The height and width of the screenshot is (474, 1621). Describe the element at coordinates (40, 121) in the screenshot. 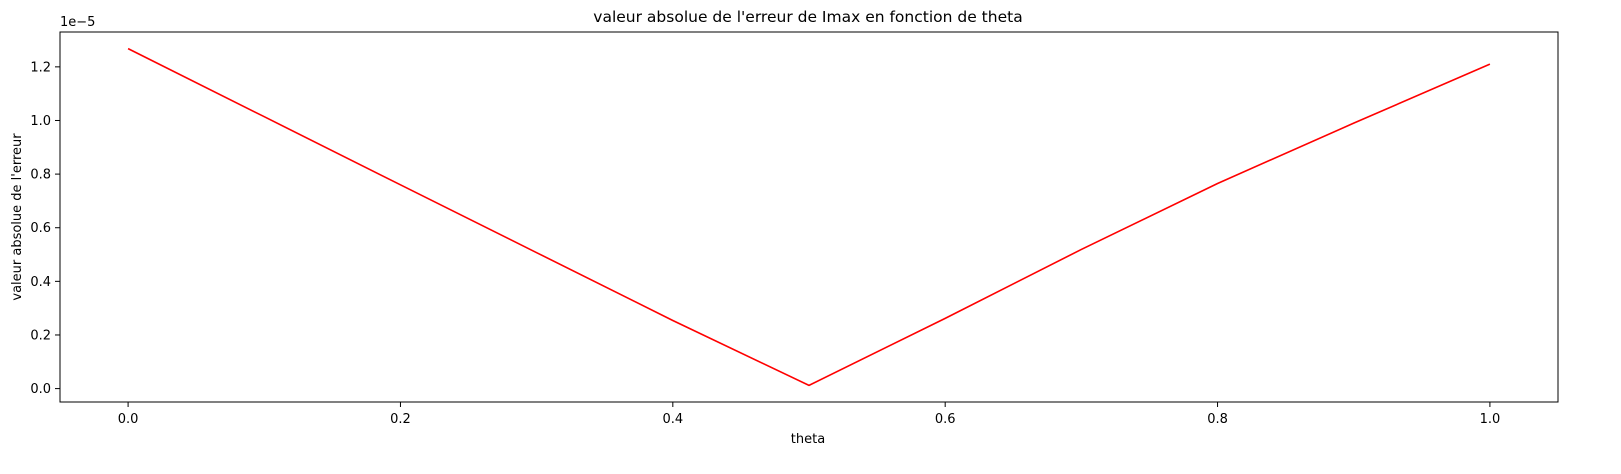

I see `y-tick-label: 1.0` at that location.